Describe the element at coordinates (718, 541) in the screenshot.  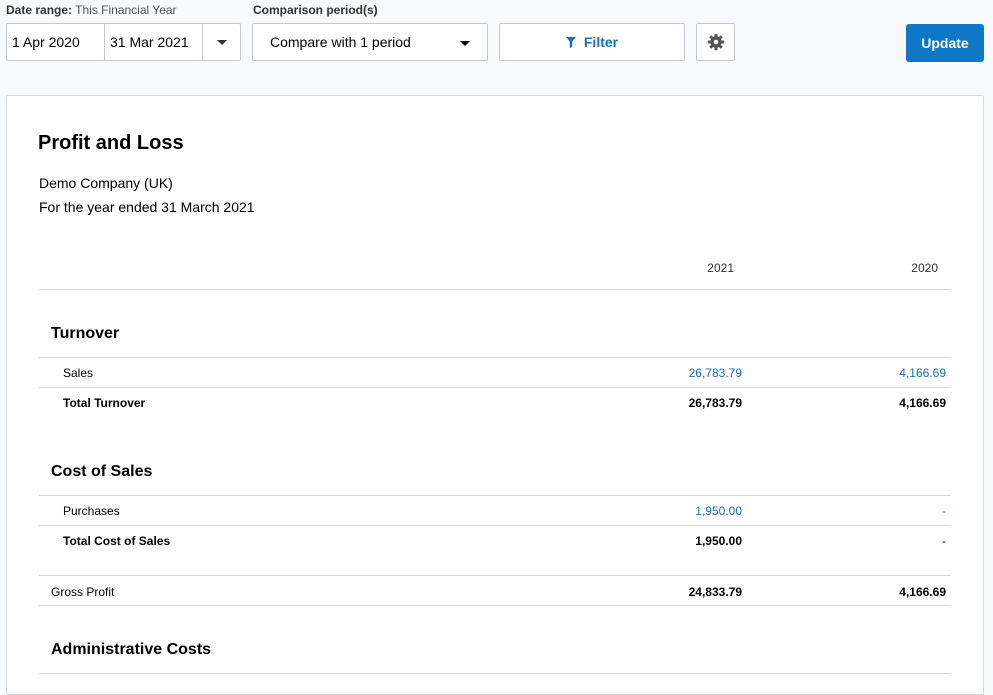
I see `total-cost-of-sales-2021: 1,950.00` at that location.